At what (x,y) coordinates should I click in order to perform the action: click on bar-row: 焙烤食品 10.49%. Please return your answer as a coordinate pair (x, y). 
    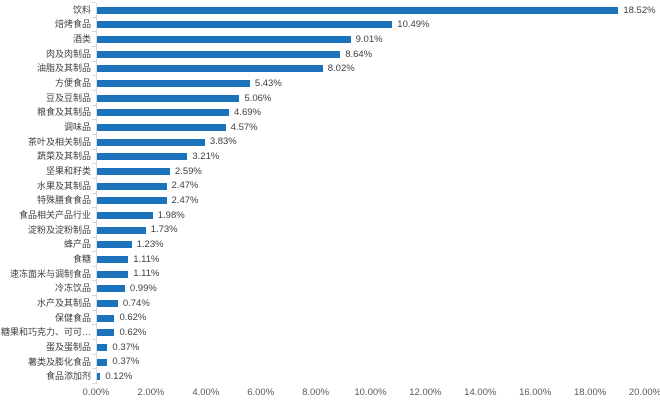
    Looking at the image, I should click on (330, 24).